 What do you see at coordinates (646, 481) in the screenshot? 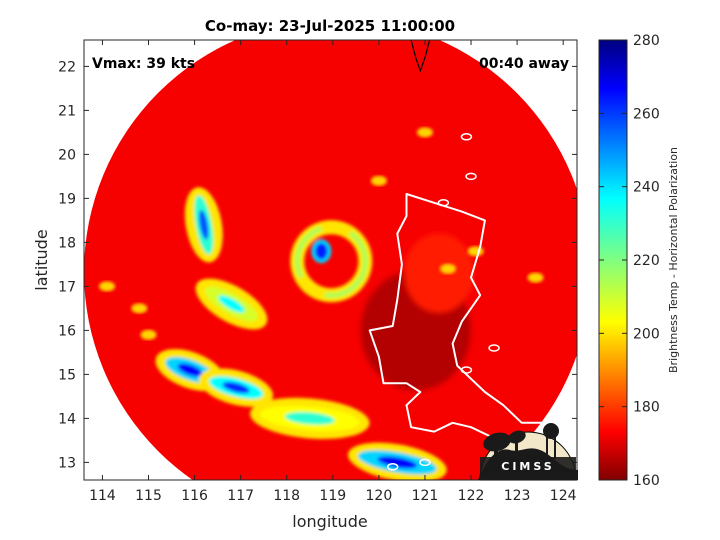
I see `colorbar-tick-label: 160` at bounding box center [646, 481].